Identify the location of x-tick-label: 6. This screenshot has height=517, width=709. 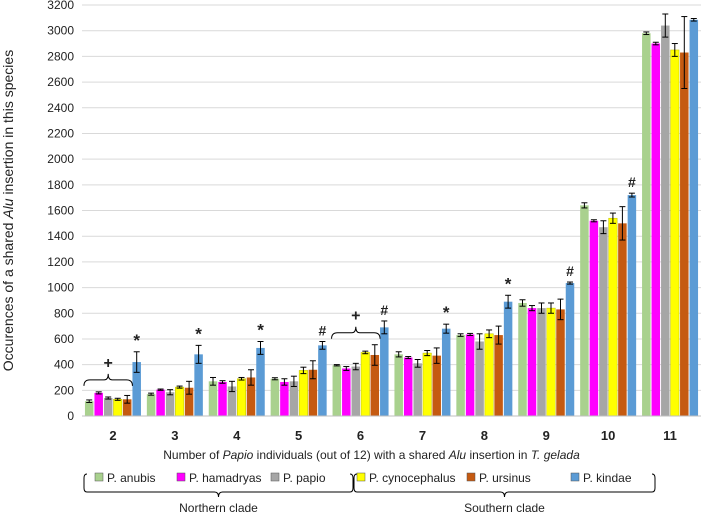
(360, 435).